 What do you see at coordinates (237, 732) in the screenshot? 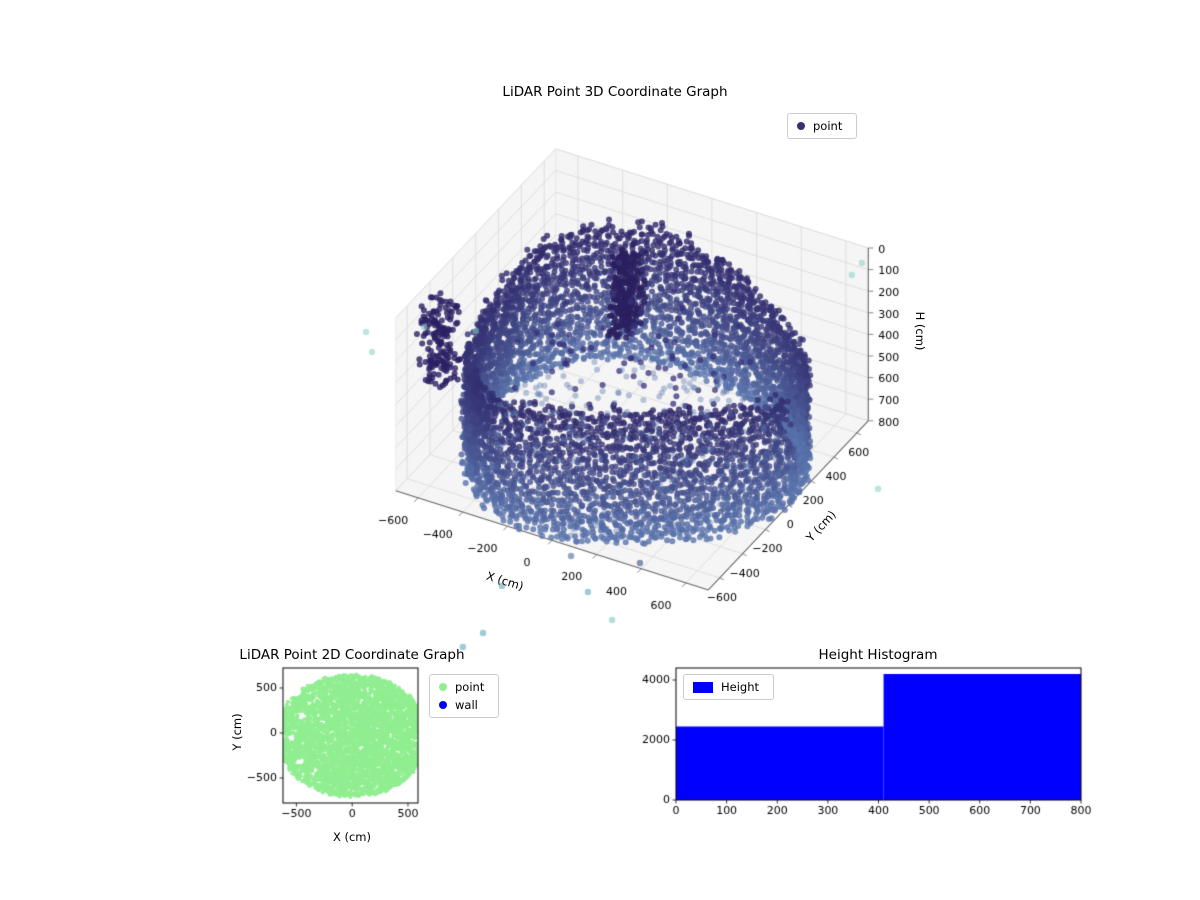
I see `plot2d-y-axis-label: Y (cm)` at bounding box center [237, 732].